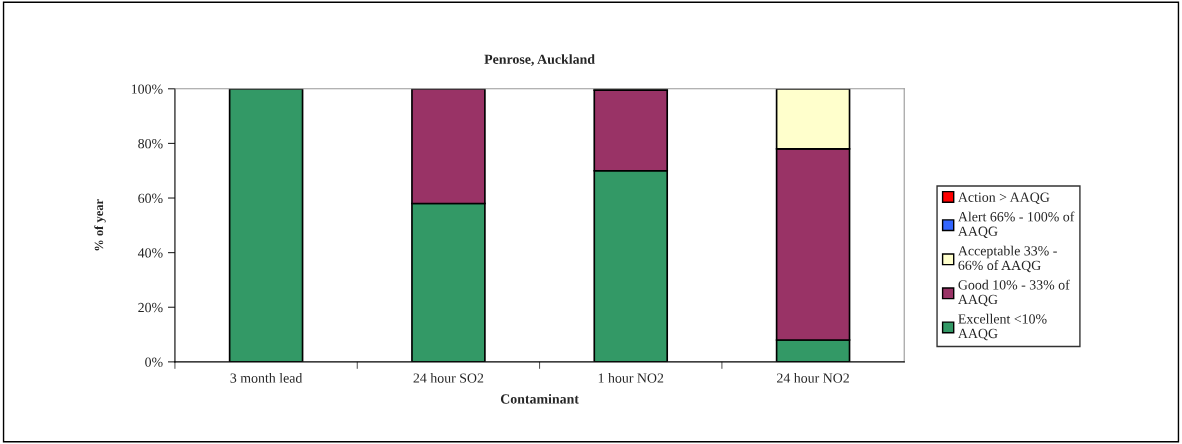  Describe the element at coordinates (154, 362) in the screenshot. I see `y-tick-label: 0%` at that location.